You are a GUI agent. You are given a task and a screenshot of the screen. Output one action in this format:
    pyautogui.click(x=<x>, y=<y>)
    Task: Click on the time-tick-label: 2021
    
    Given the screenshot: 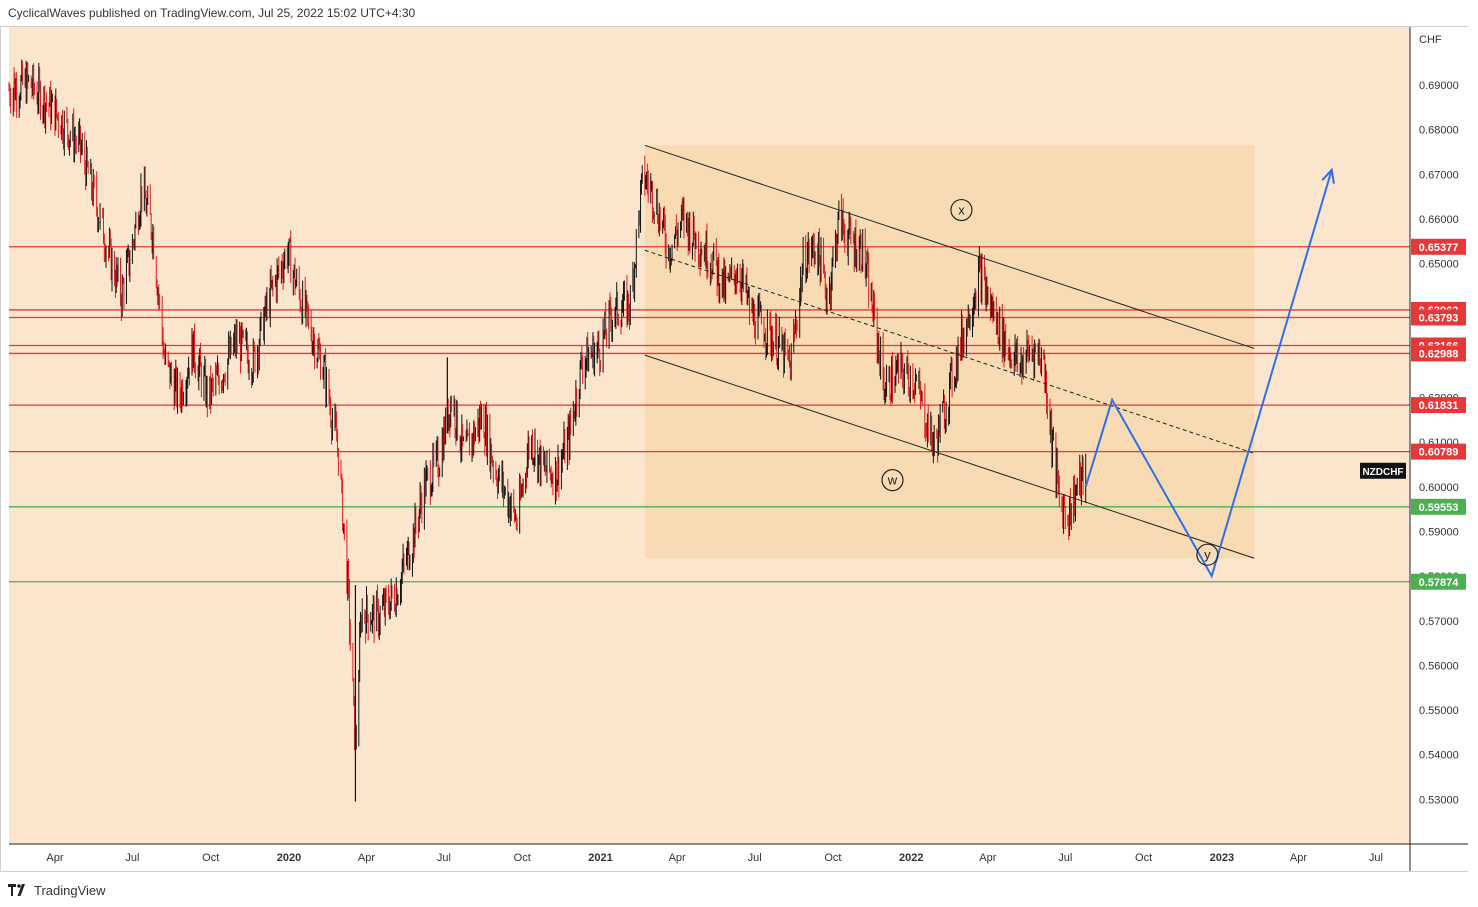 What is the action you would take?
    pyautogui.click(x=600, y=858)
    